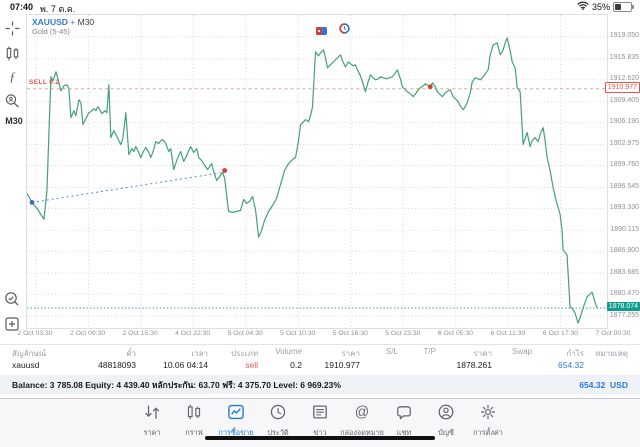 This screenshot has width=640, height=447. I want to click on time-axis-label: 5 Oct 04:30, so click(245, 333).